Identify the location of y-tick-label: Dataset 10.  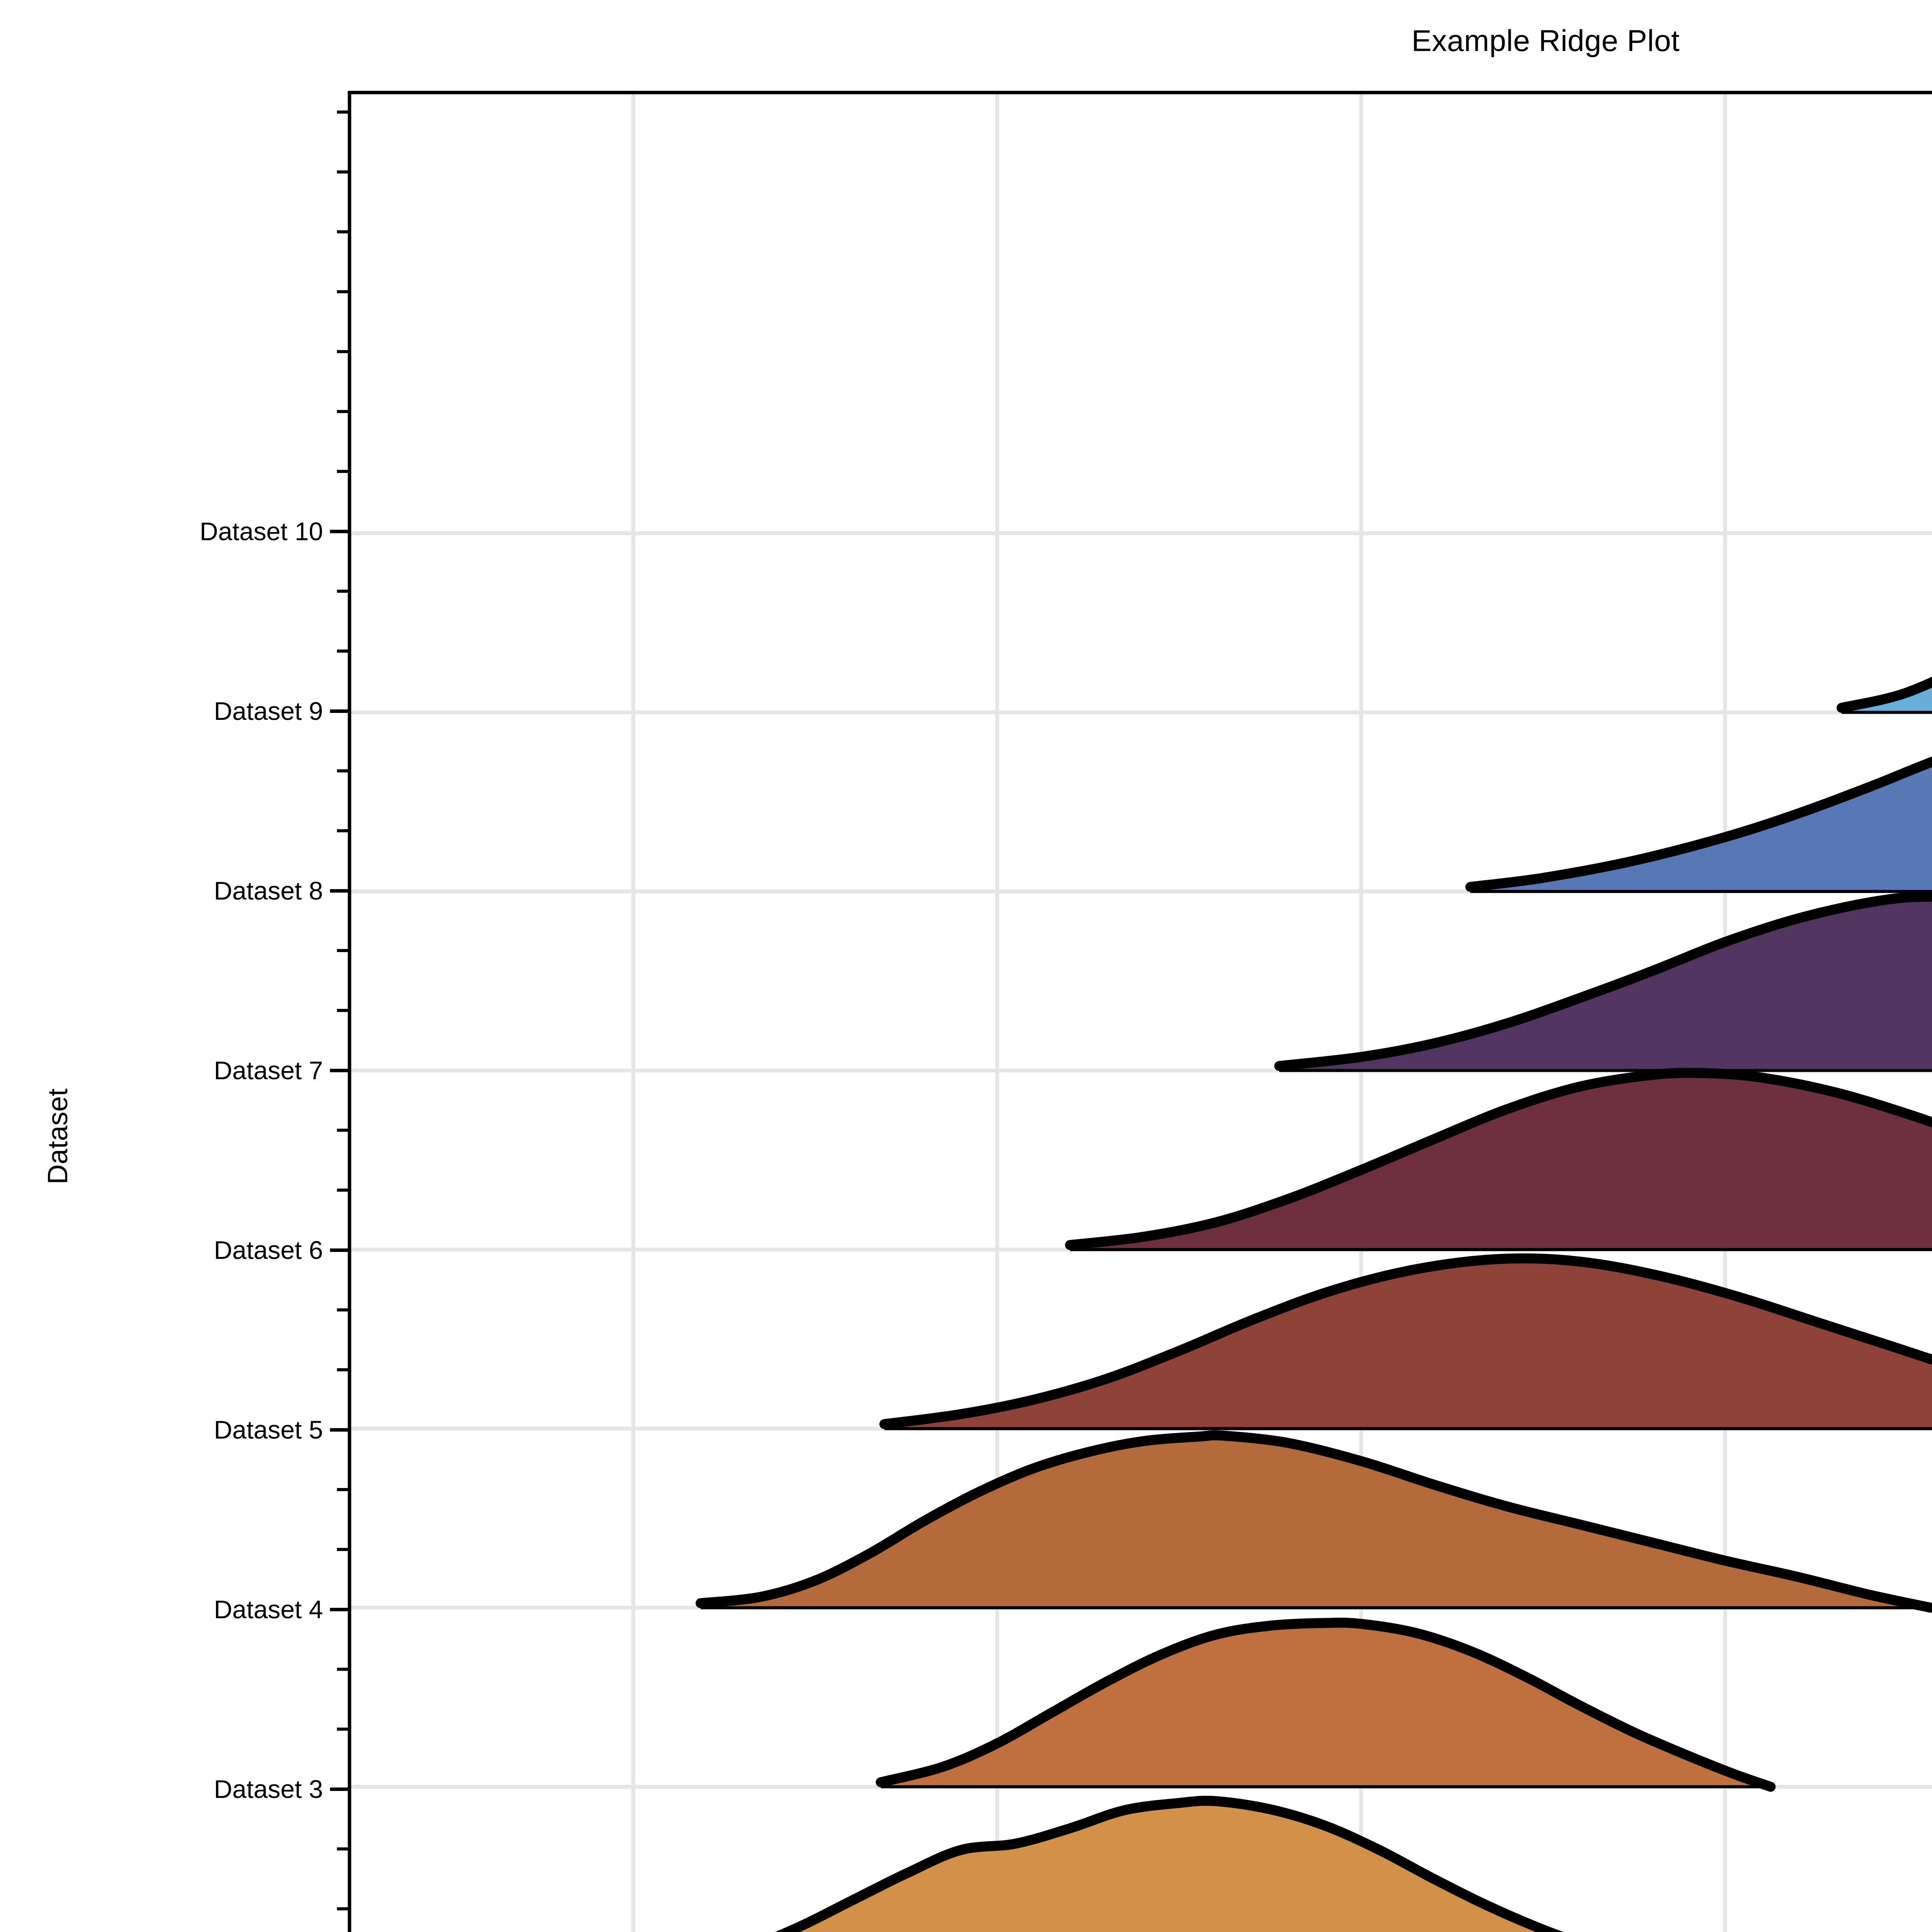
(261, 532).